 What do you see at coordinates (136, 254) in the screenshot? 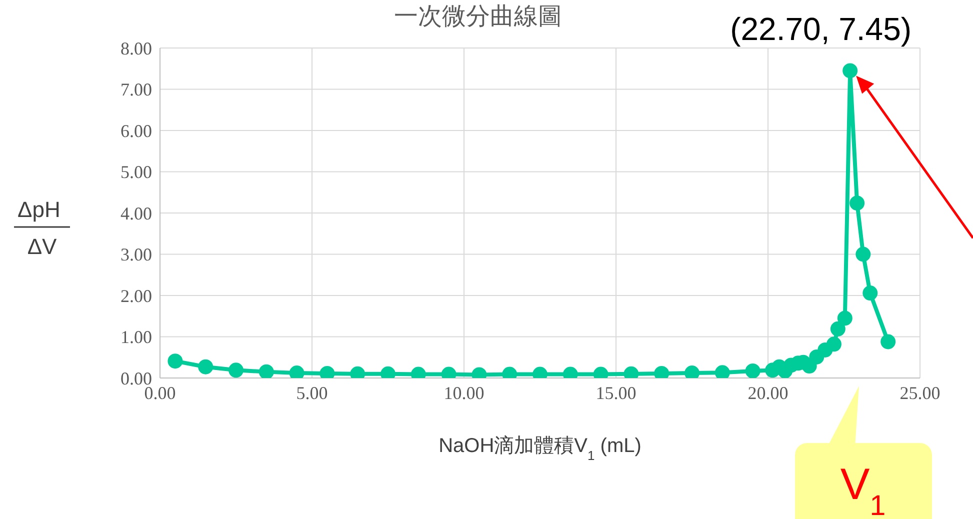
I see `y-tick-label: 3.00` at bounding box center [136, 254].